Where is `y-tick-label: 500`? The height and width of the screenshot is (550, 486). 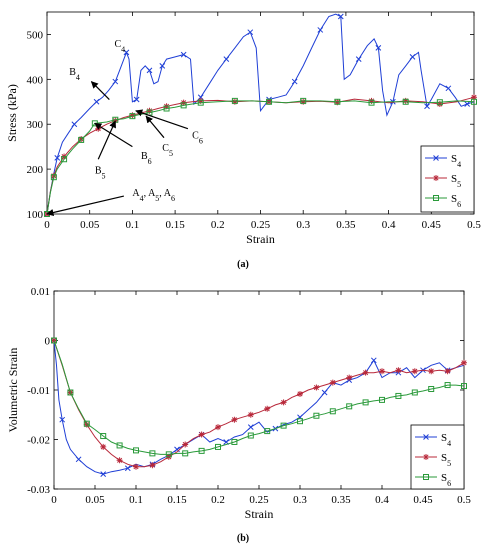 y-tick-label: 500 is located at coordinates (35, 35).